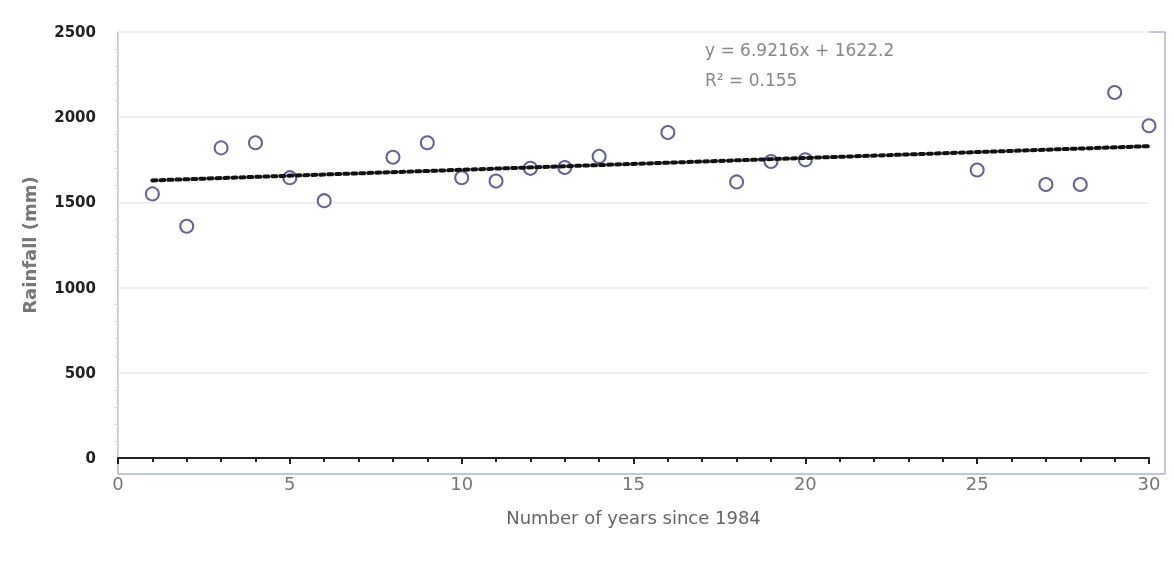  What do you see at coordinates (633, 517) in the screenshot?
I see `x-axis-title: Number of years since 1984` at bounding box center [633, 517].